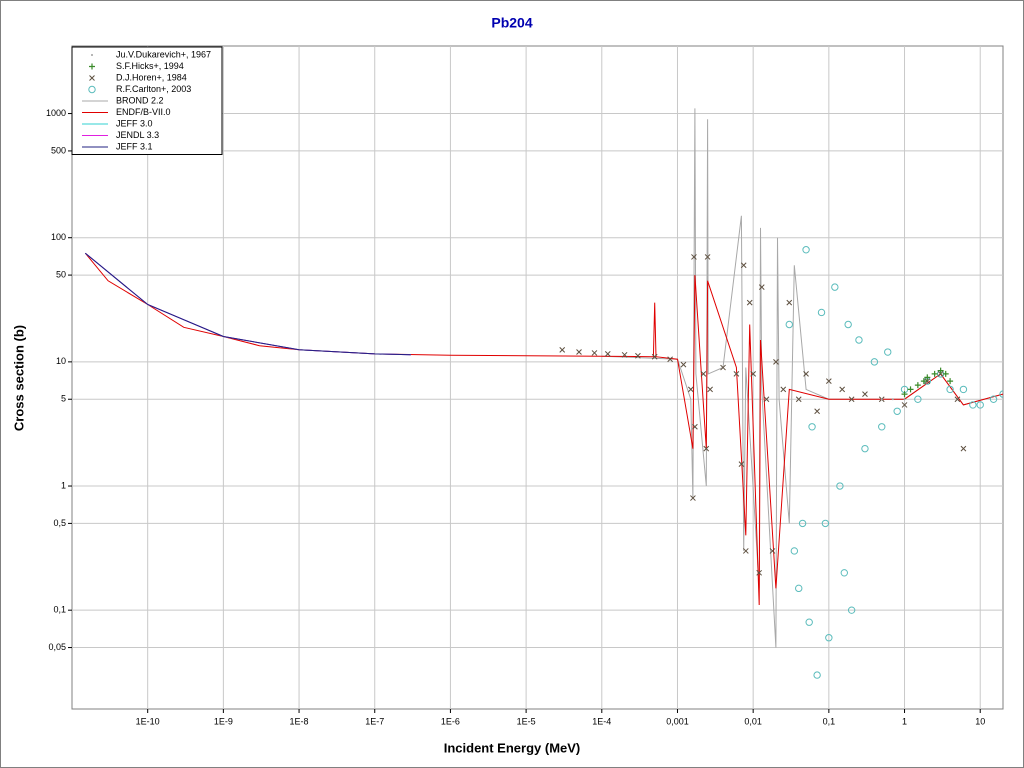 Image resolution: width=1024 pixels, height=768 pixels. What do you see at coordinates (134, 146) in the screenshot?
I see `legend-label: JEFF 3.1` at bounding box center [134, 146].